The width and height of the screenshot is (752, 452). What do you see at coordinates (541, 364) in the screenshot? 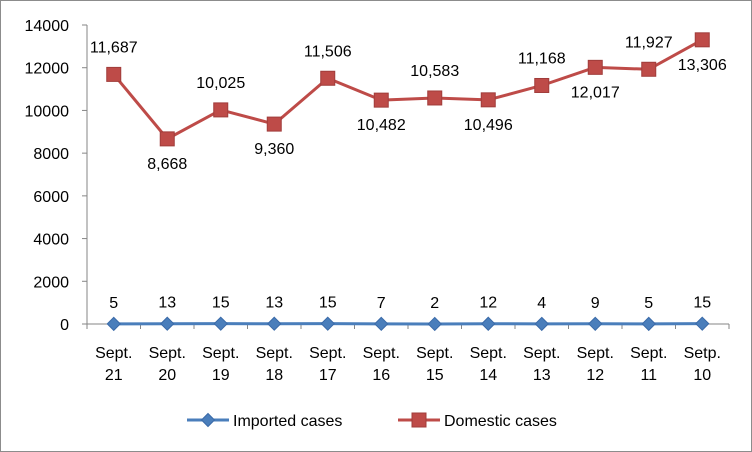
I see `x-tick-label: Sept. 13` at bounding box center [541, 364].